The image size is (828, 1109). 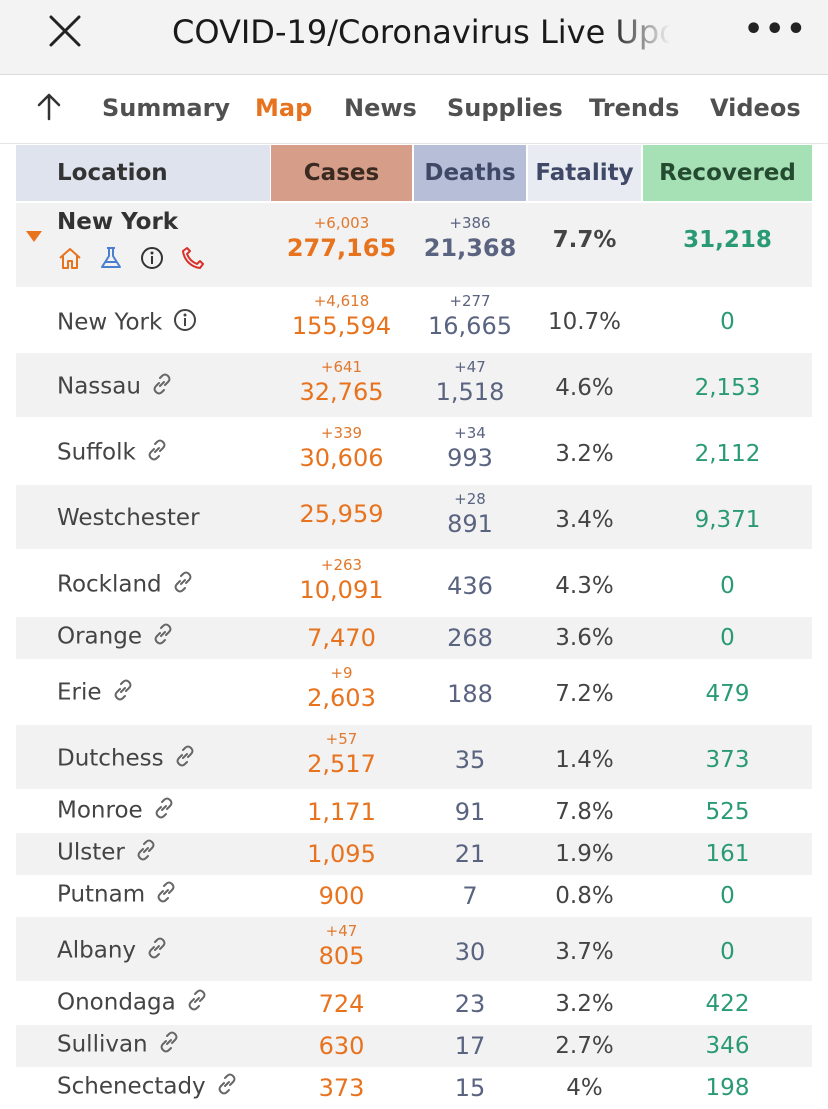 I want to click on cases-total: 7,470, so click(x=341, y=638).